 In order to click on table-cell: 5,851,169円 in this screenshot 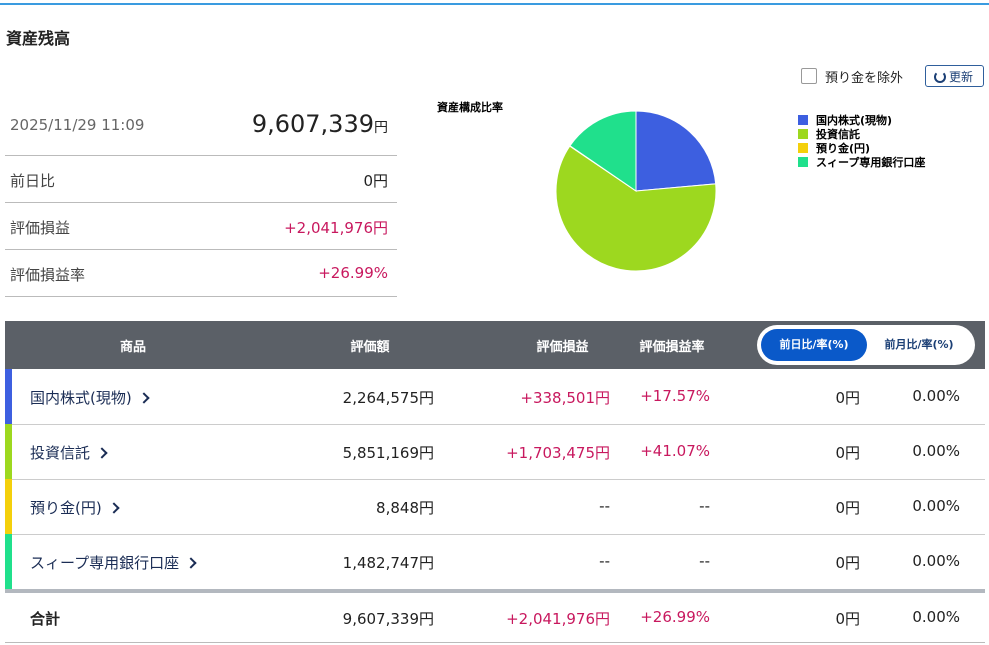, I will do `click(388, 452)`.